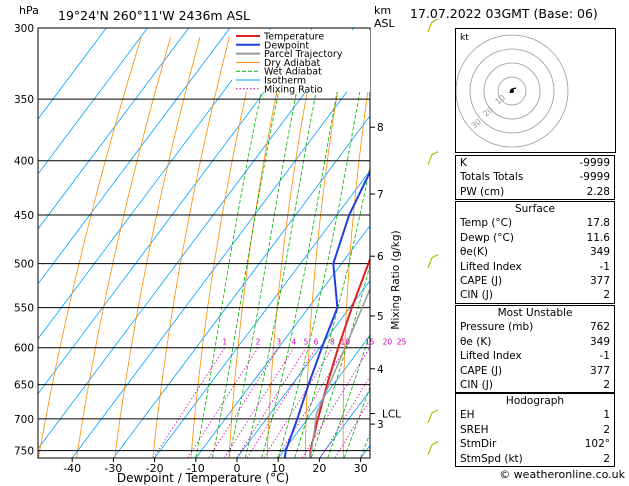 This screenshot has height=486, width=629. I want to click on index-row: Pressure (mb) 762, so click(535, 327).